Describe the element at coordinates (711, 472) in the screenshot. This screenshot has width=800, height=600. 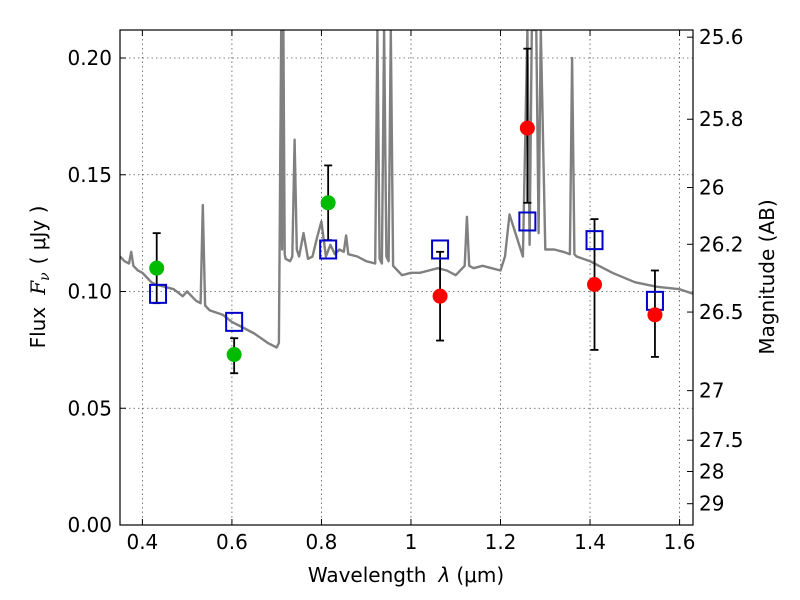
I see `y2-tick-label: 28` at that location.